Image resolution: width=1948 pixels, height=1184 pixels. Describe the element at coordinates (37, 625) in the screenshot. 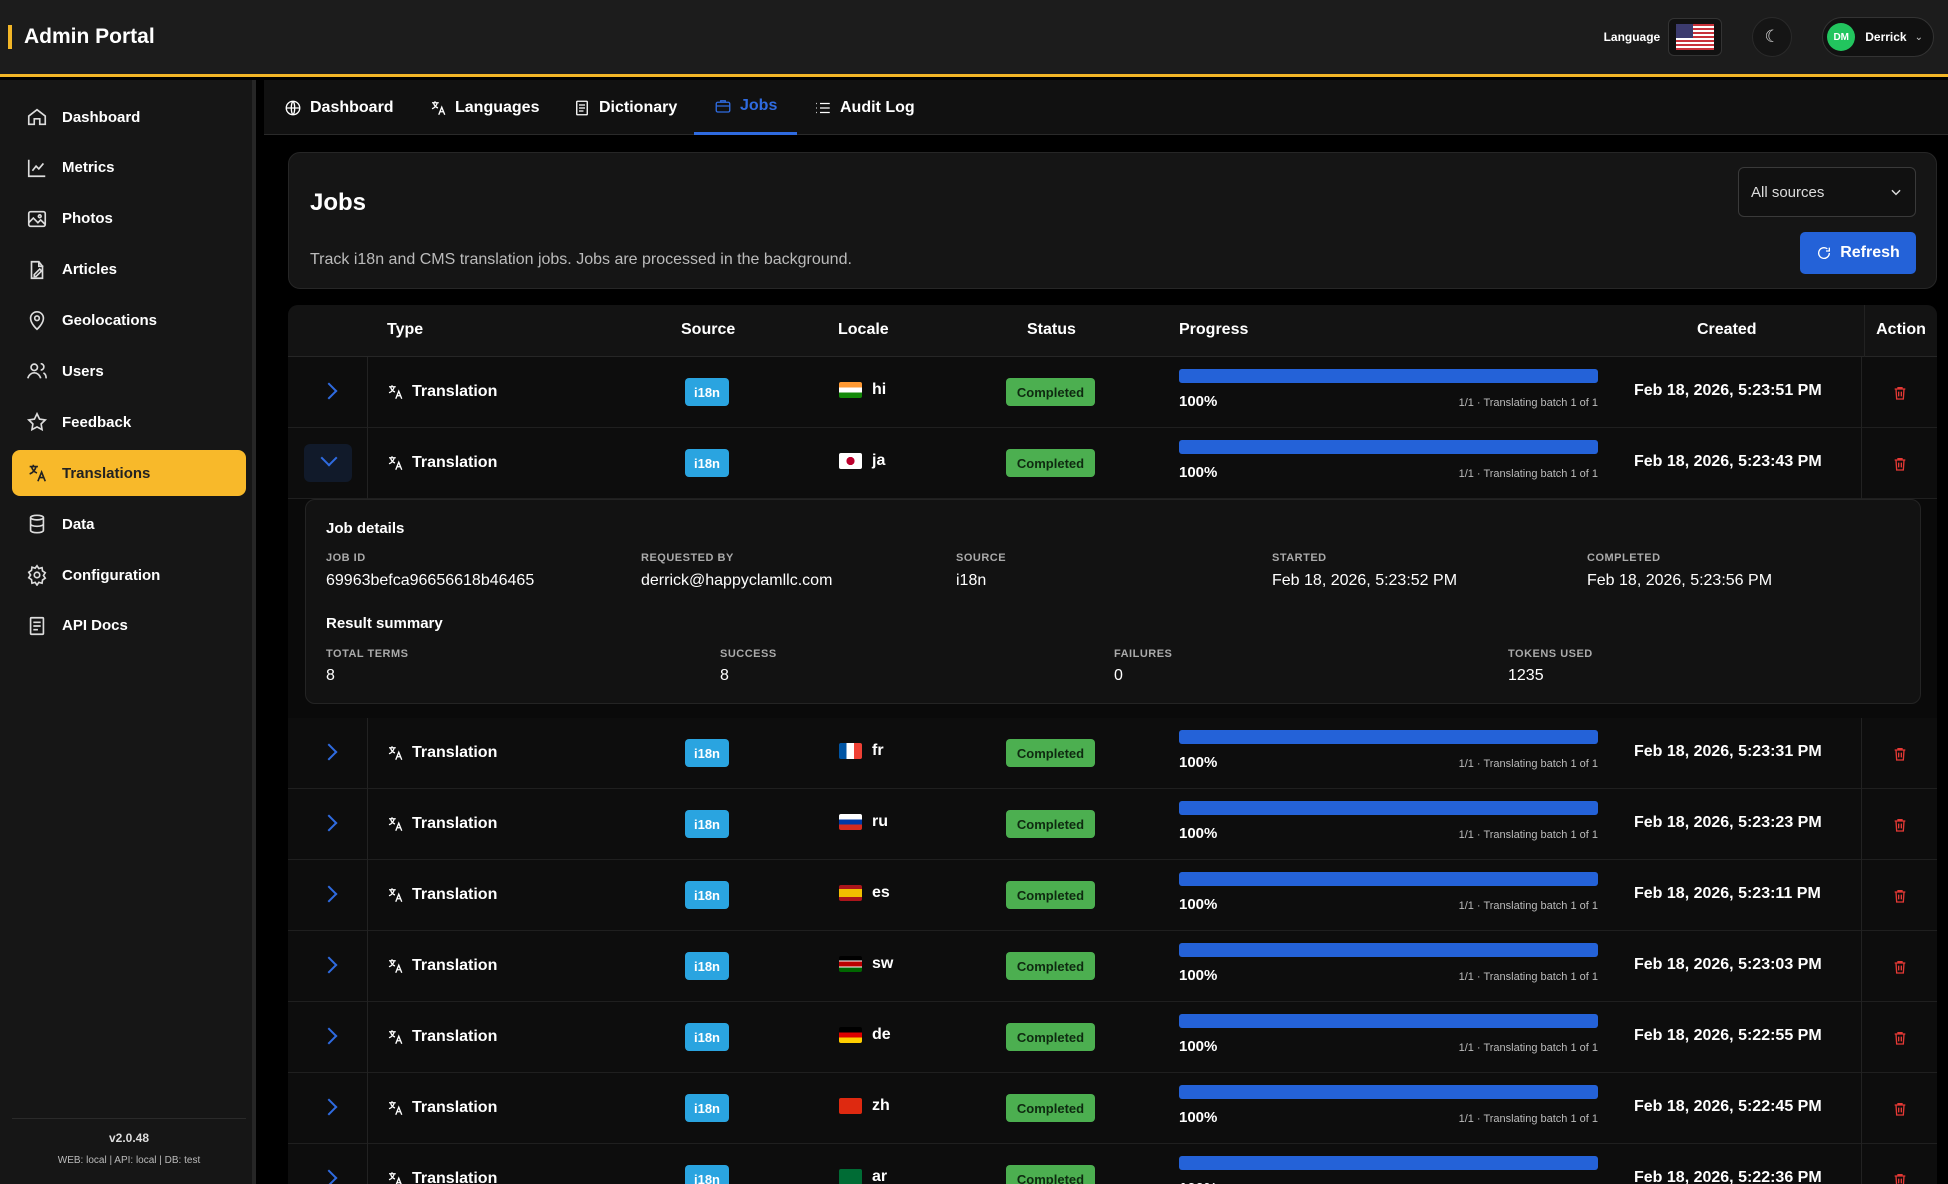

I see `document-icon` at that location.